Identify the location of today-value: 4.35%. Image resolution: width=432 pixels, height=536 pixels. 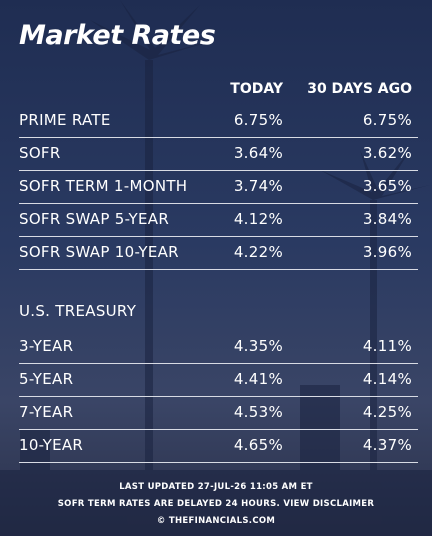
(258, 346).